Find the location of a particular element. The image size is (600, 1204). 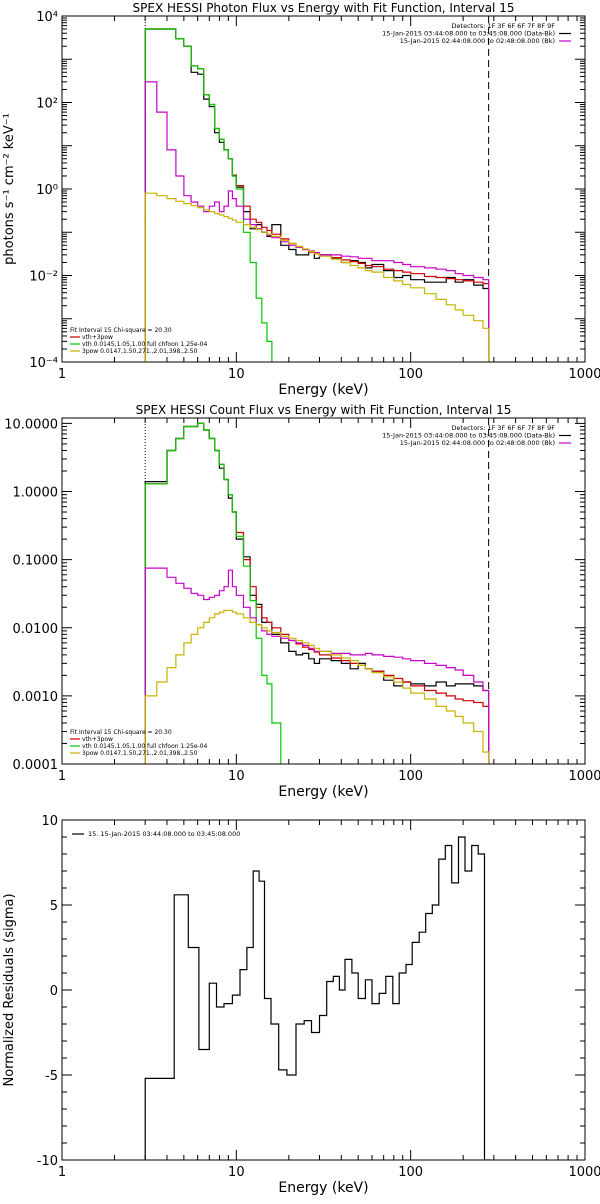

y-axis-label: Normalized Residuals (sigma) is located at coordinates (9, 989).